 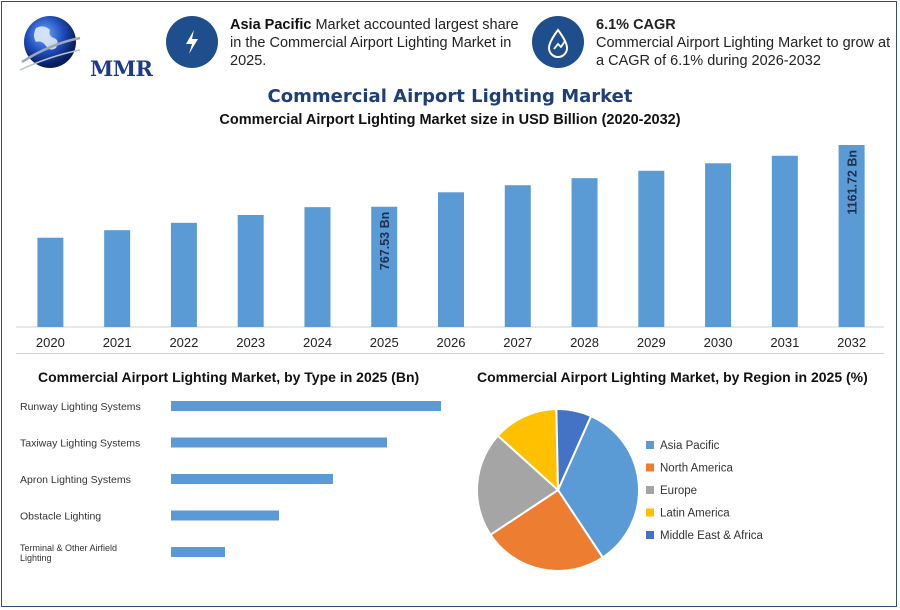 I want to click on data-label-2025: 767.53 Bn, so click(x=385, y=241).